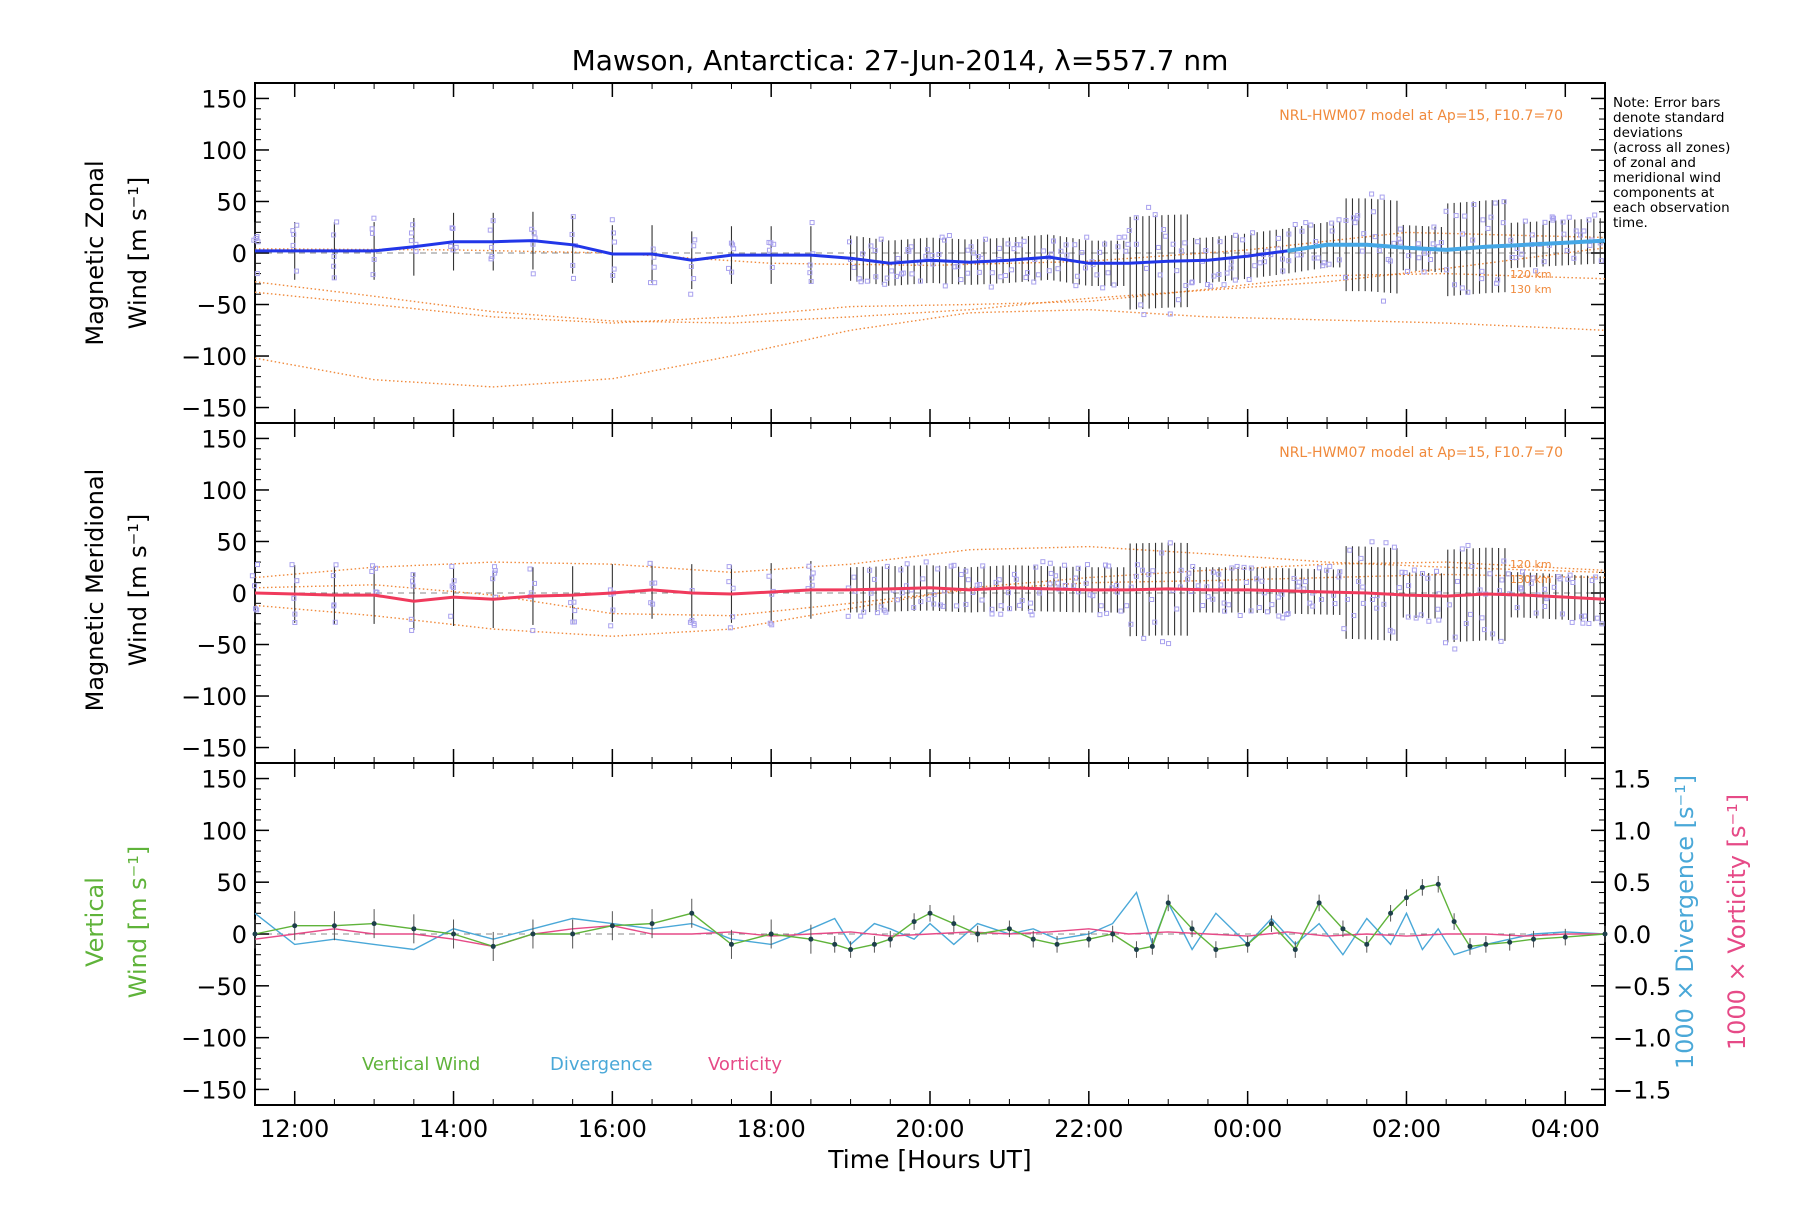 Image resolution: width=1800 pixels, height=1205 pixels. Describe the element at coordinates (1632, 883) in the screenshot. I see `y2-tick-label: 0.5` at that location.